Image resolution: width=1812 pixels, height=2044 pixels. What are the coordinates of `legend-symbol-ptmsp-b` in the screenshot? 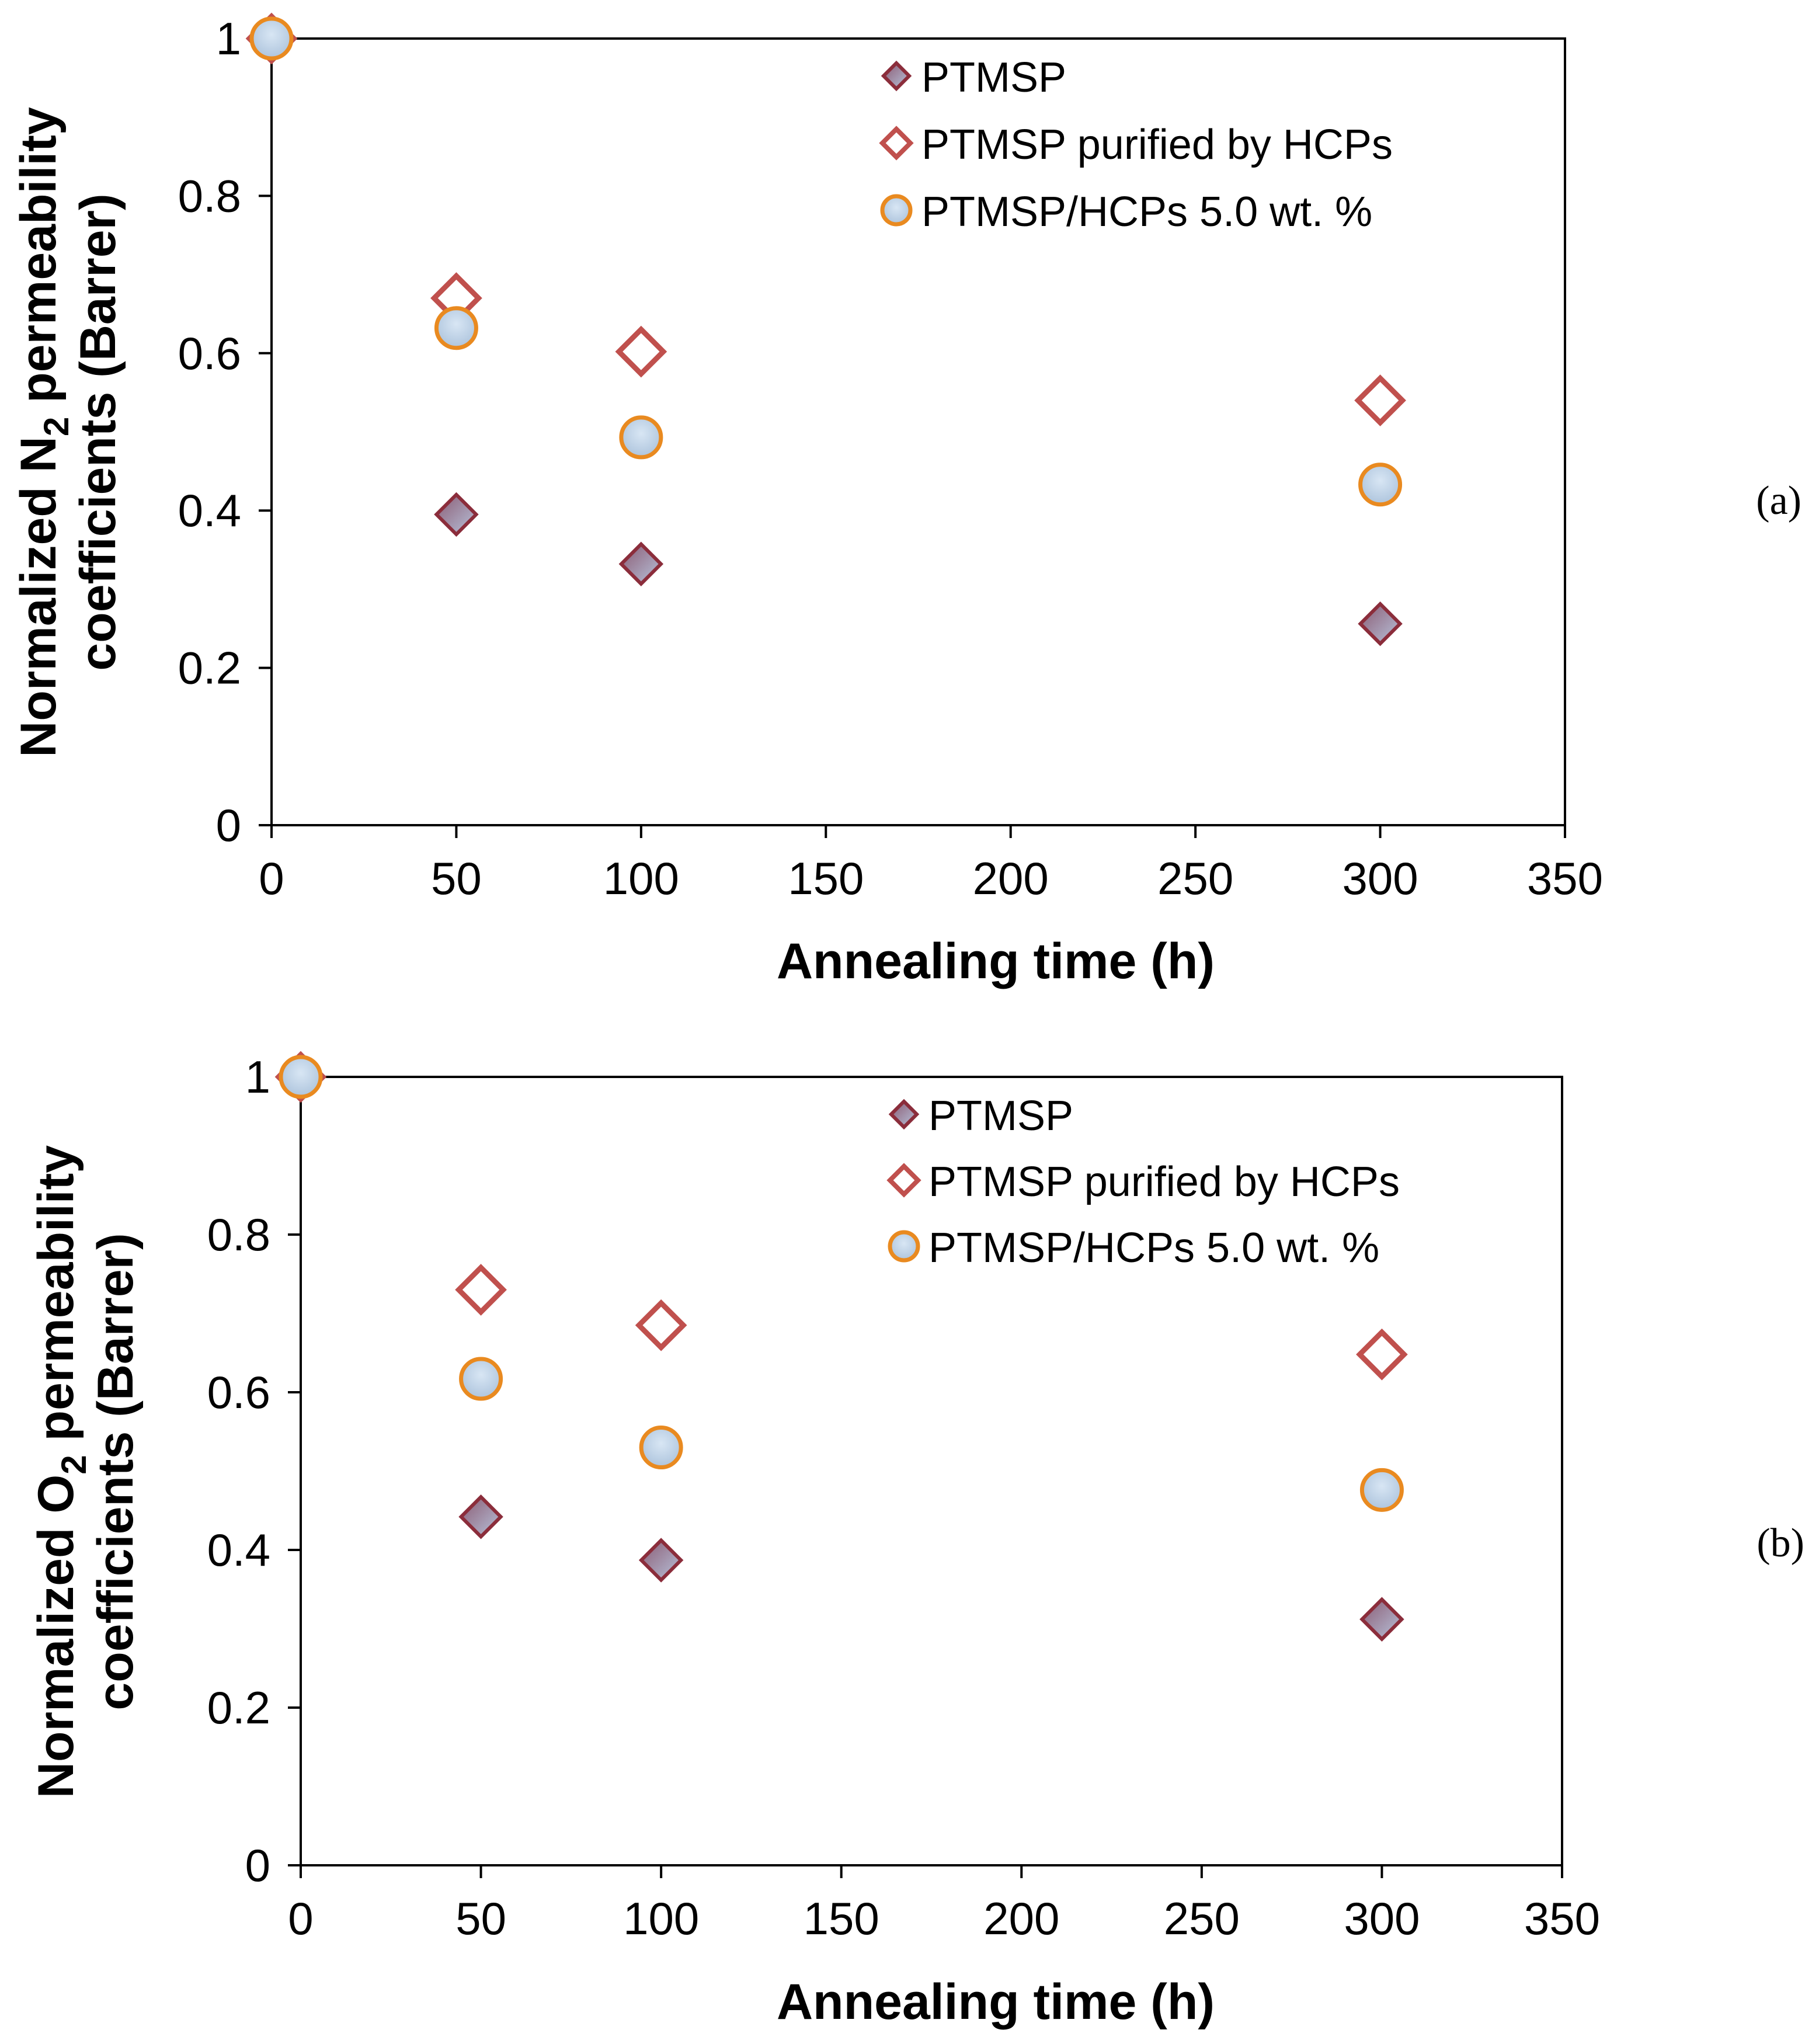 It's located at (904, 1114).